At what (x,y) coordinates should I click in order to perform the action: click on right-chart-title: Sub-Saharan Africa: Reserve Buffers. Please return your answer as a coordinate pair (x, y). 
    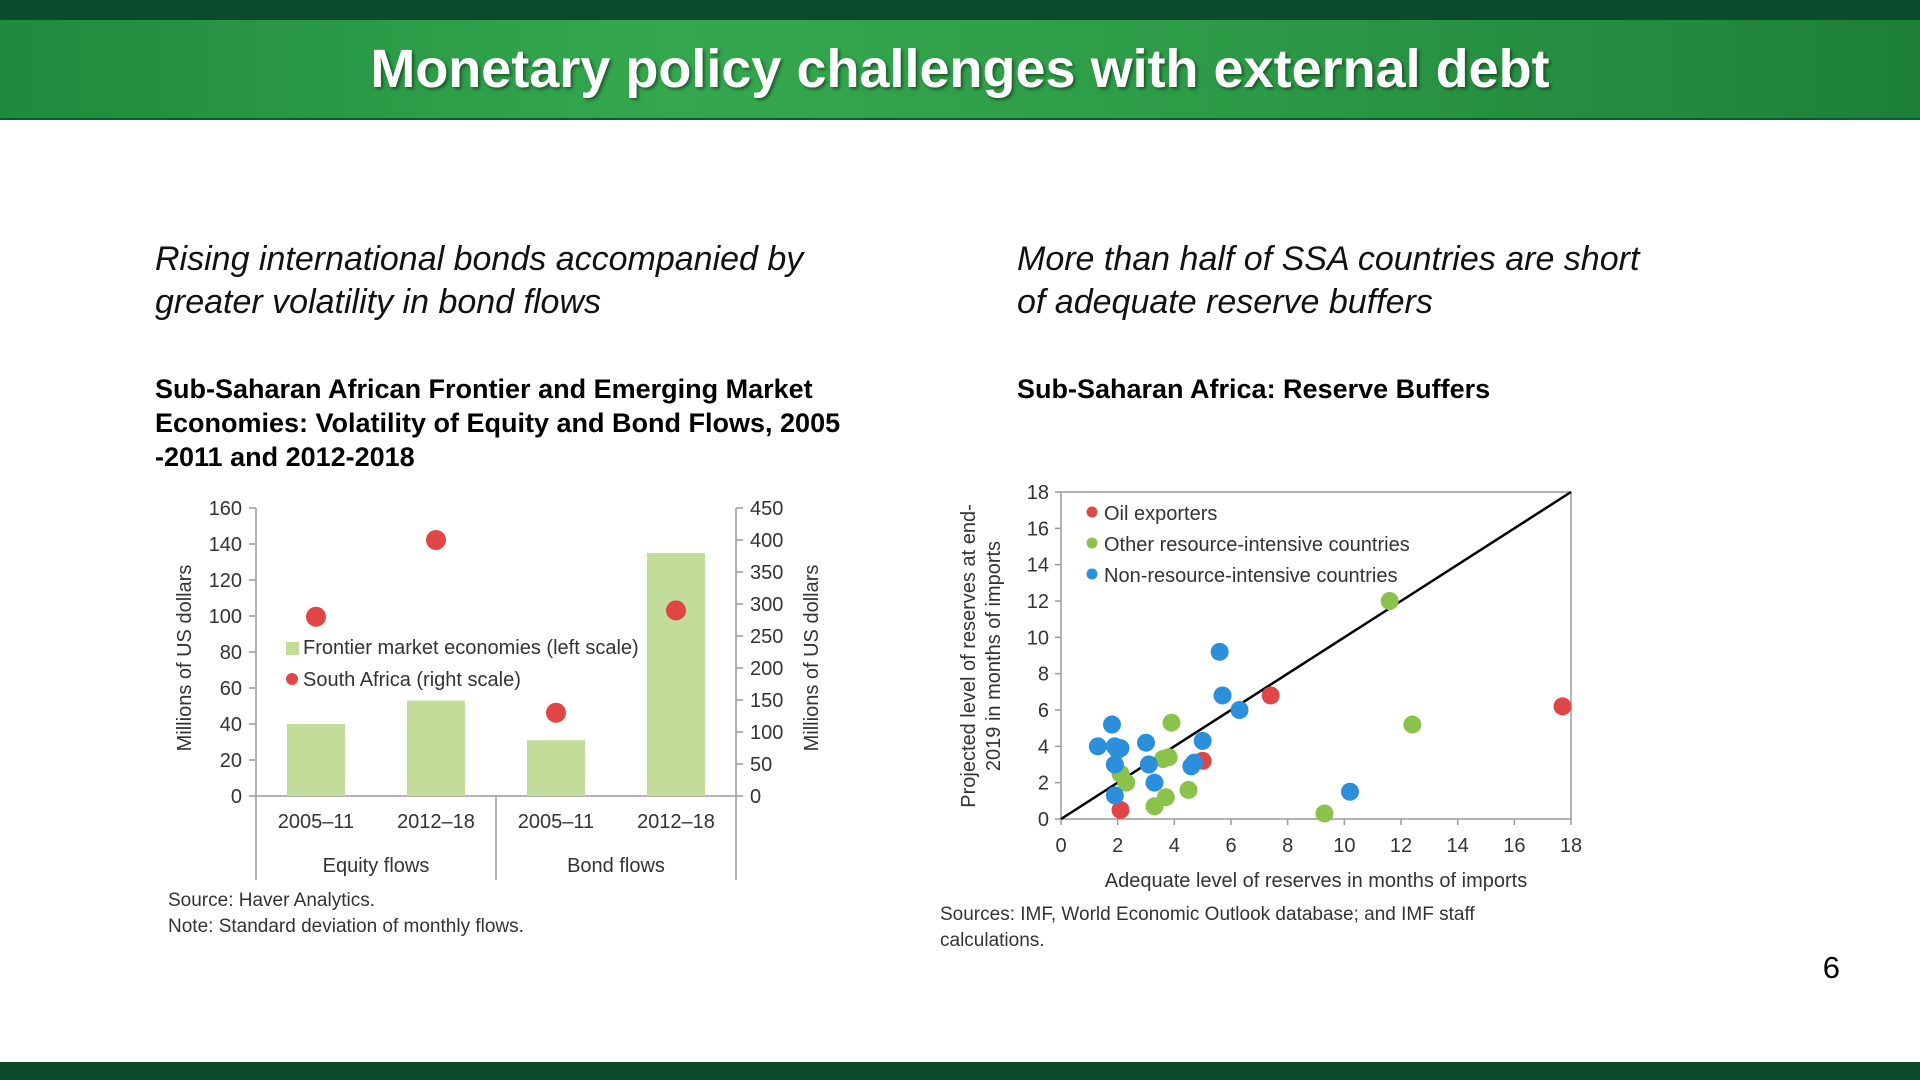
    Looking at the image, I should click on (1254, 389).